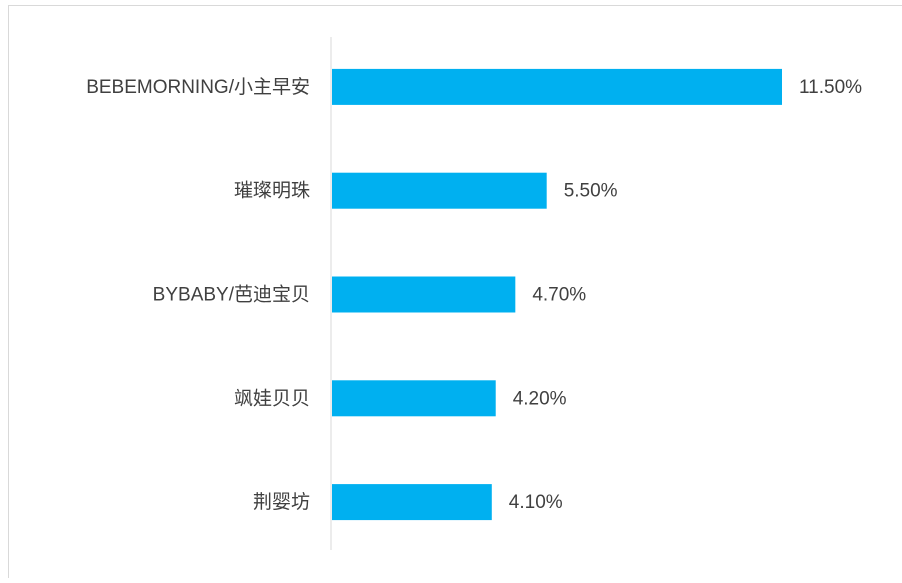 Image resolution: width=902 pixels, height=583 pixels. I want to click on category-label: 飒娃贝贝, so click(272, 398).